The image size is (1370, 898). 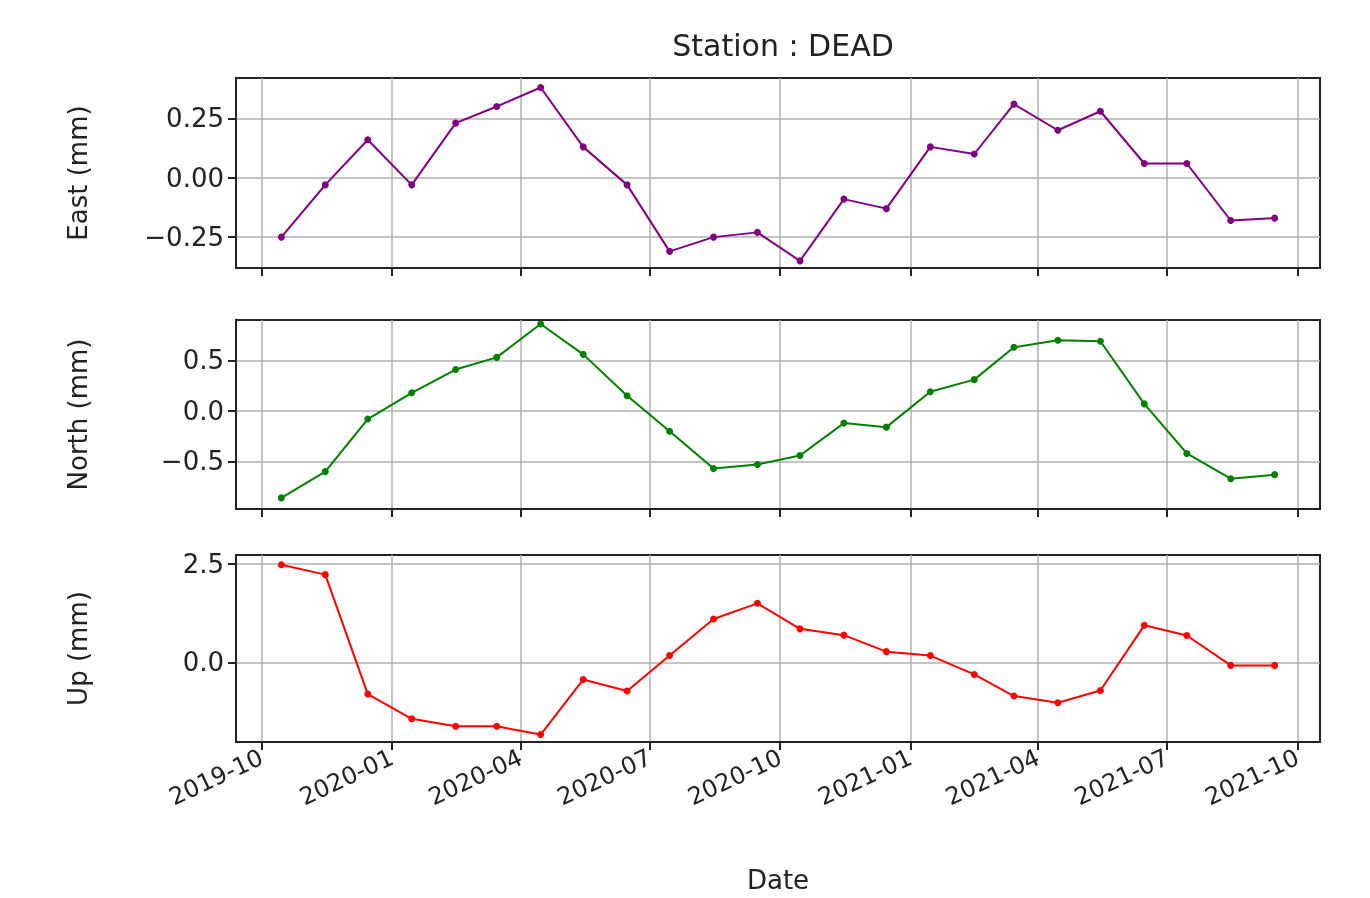 What do you see at coordinates (778, 880) in the screenshot?
I see `x-axis-title: Date` at bounding box center [778, 880].